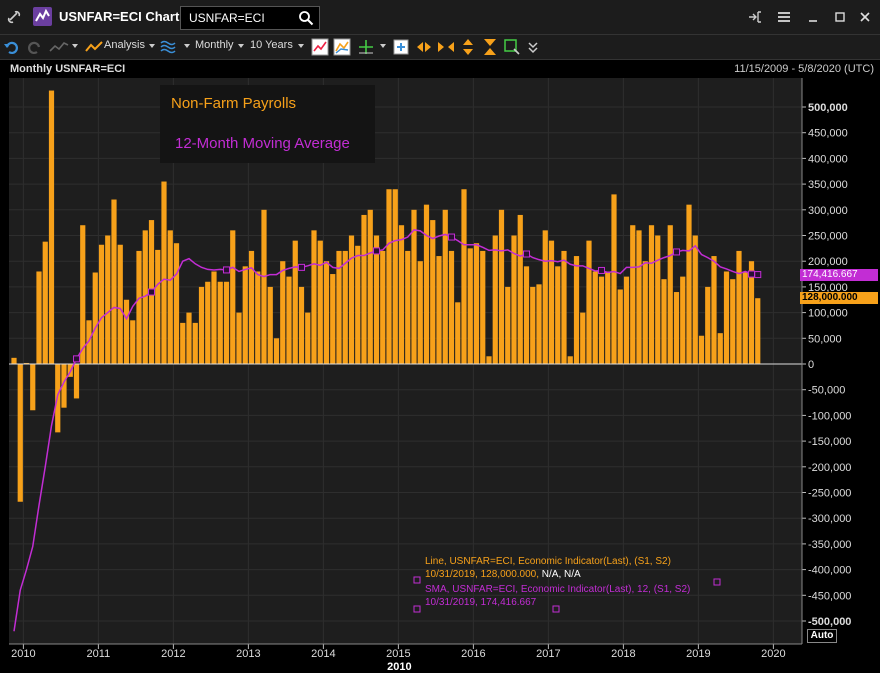  I want to click on crosshair-dropdown, so click(383, 46).